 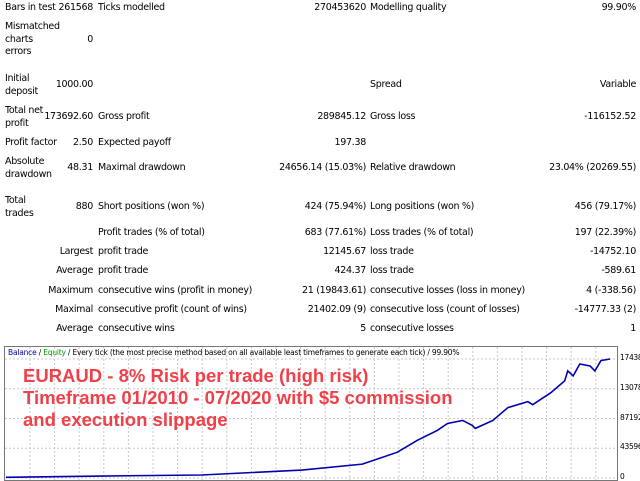 What do you see at coordinates (363, 328) in the screenshot?
I see `average-consecutive-wins-value: 5` at bounding box center [363, 328].